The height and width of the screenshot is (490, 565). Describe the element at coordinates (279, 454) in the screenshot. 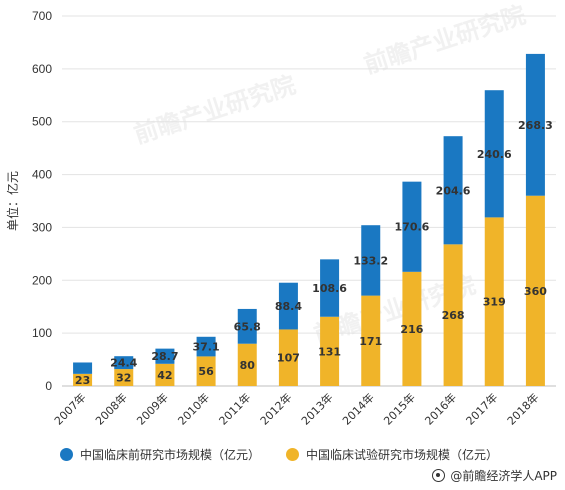

I see `legend: 中国临床前研究市场规模（亿元） 中国临床试验研究市场规模（亿元）` at that location.